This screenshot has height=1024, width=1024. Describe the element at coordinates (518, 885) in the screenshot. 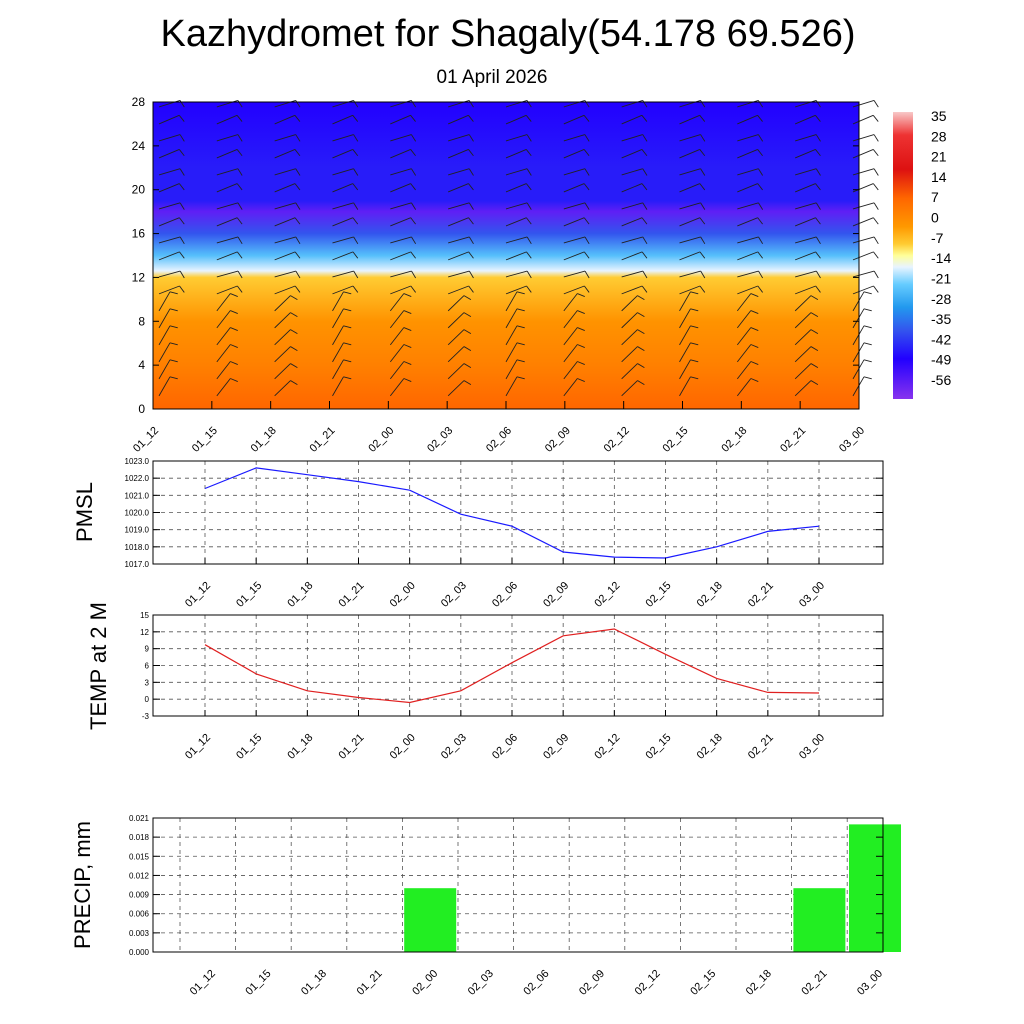

I see `precipitation-grid` at that location.